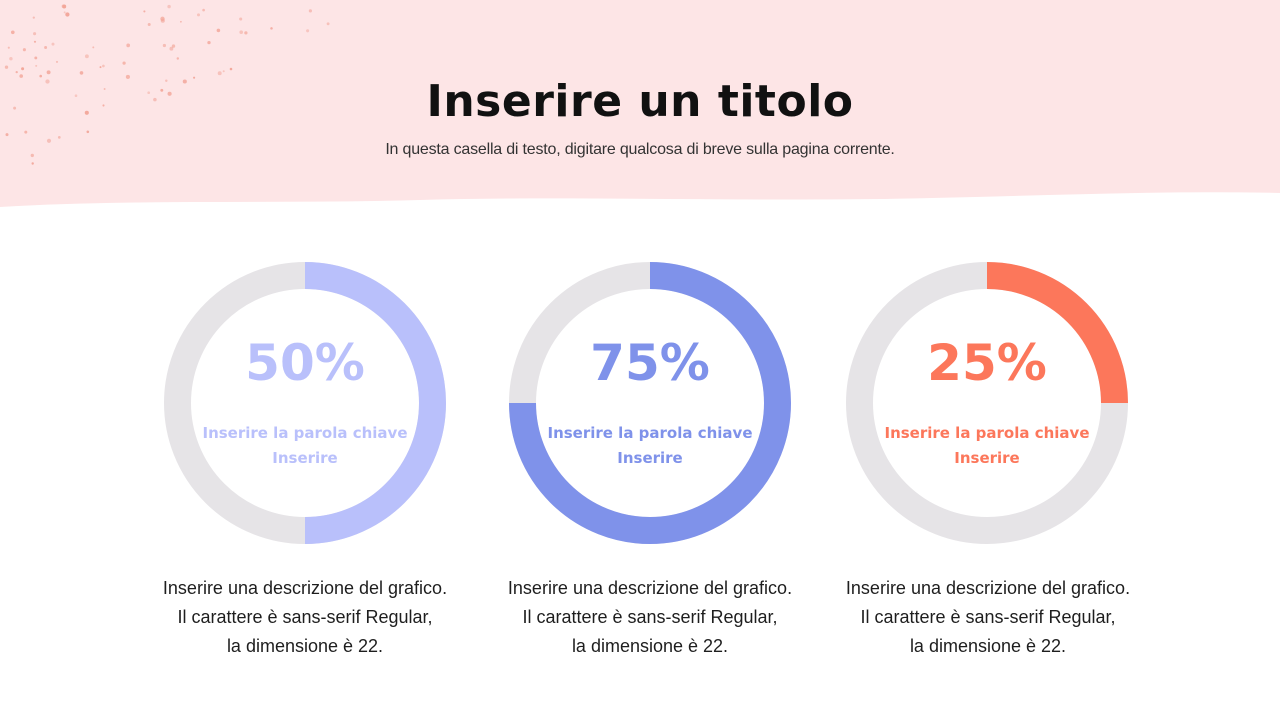 This screenshot has width=1280, height=720. I want to click on page-title: Inserire un titolo, so click(640, 101).